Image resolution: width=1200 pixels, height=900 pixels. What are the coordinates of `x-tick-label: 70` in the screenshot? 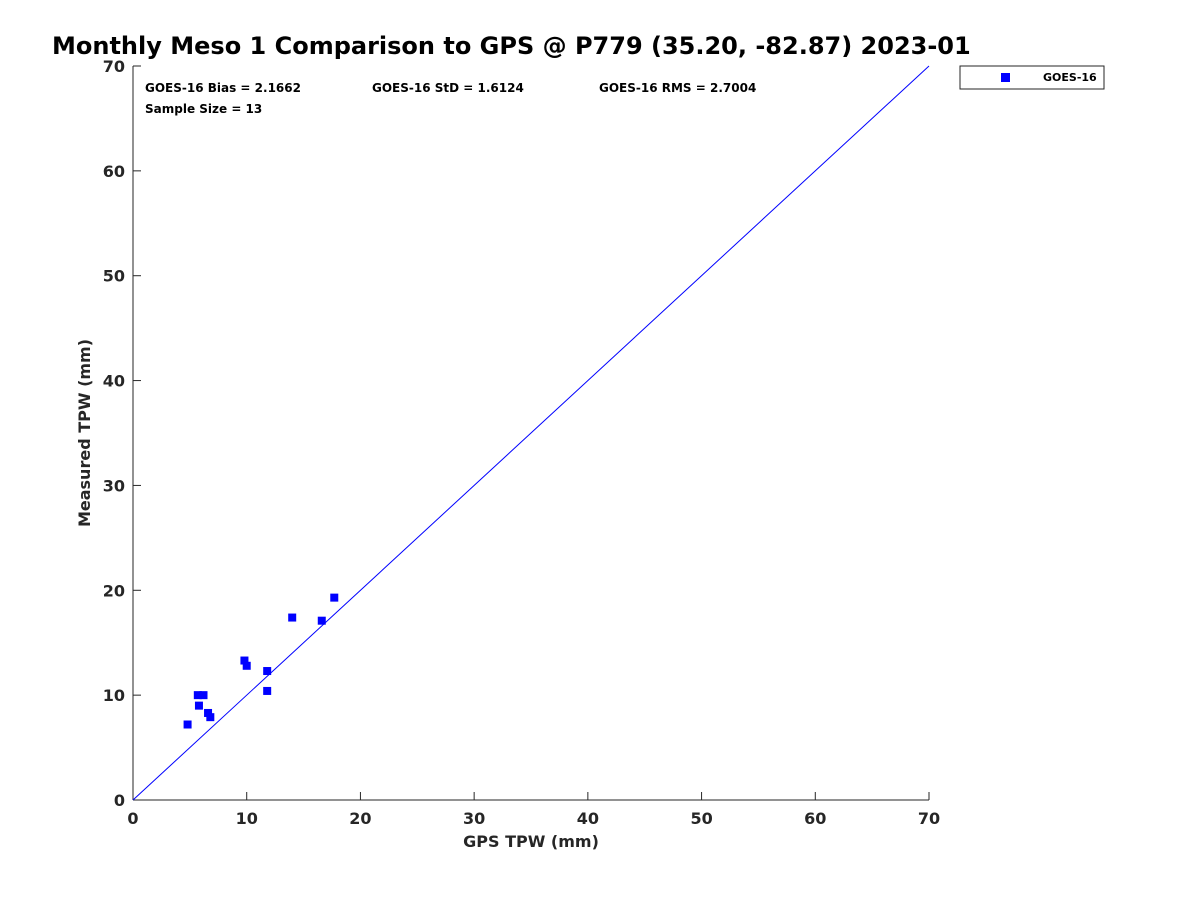 It's located at (929, 818).